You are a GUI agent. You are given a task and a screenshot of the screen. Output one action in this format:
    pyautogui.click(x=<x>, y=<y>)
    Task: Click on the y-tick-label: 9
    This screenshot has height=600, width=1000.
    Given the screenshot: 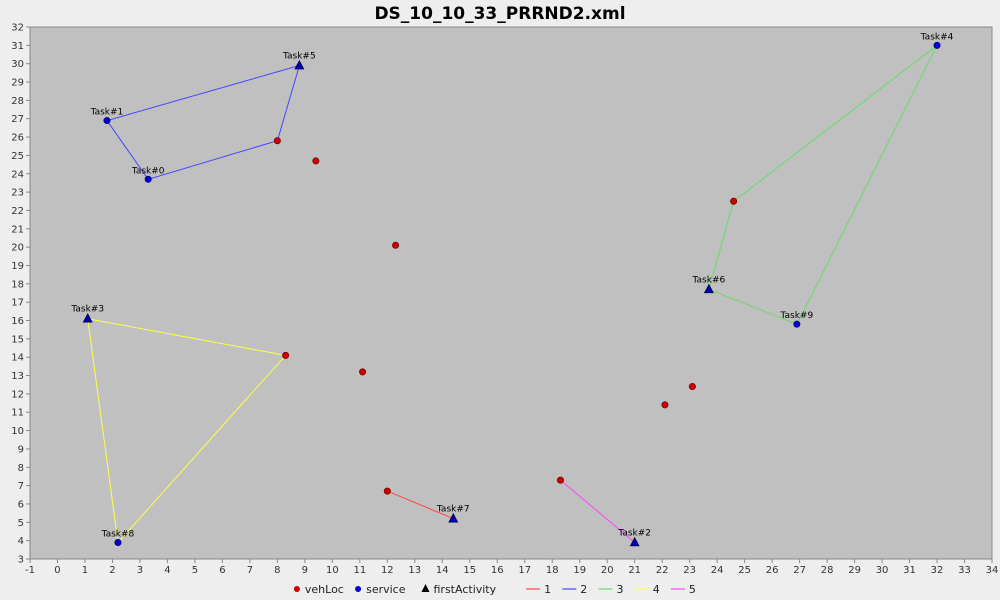 What is the action you would take?
    pyautogui.click(x=21, y=449)
    